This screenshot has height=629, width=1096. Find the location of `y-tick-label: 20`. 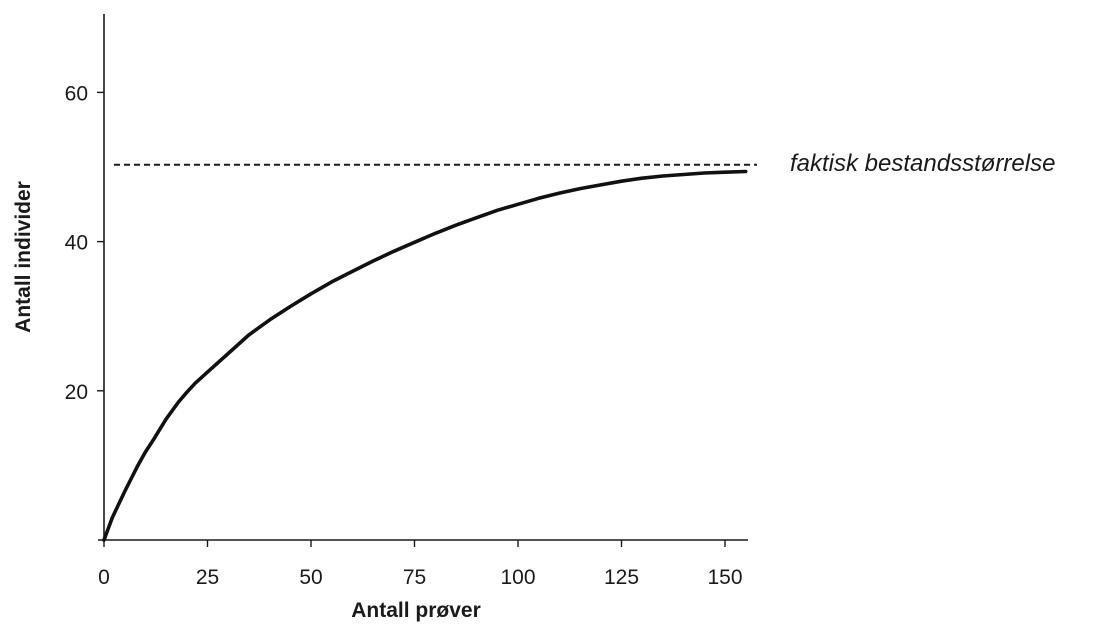

y-tick-label: 20 is located at coordinates (76, 392).